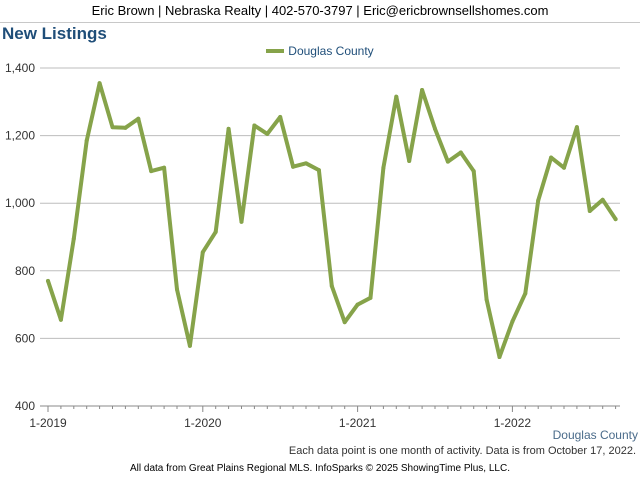 The image size is (640, 480). I want to click on chart-legend: Douglas County, so click(320, 51).